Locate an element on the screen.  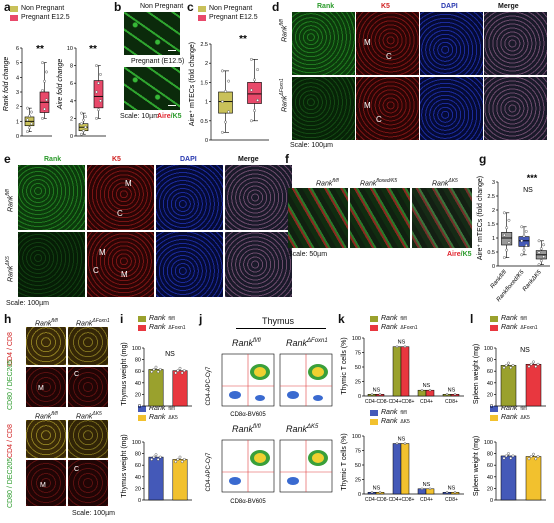
y-tick-label: 60 is located at coordinates (490, 466).